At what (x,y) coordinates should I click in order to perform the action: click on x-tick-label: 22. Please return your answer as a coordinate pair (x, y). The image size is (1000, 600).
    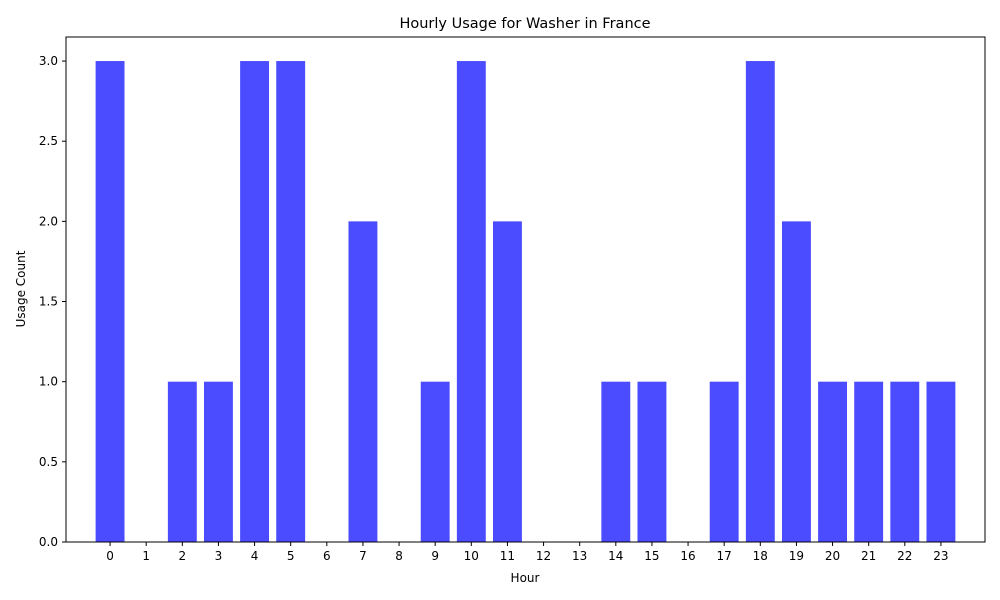
    Looking at the image, I should click on (904, 556).